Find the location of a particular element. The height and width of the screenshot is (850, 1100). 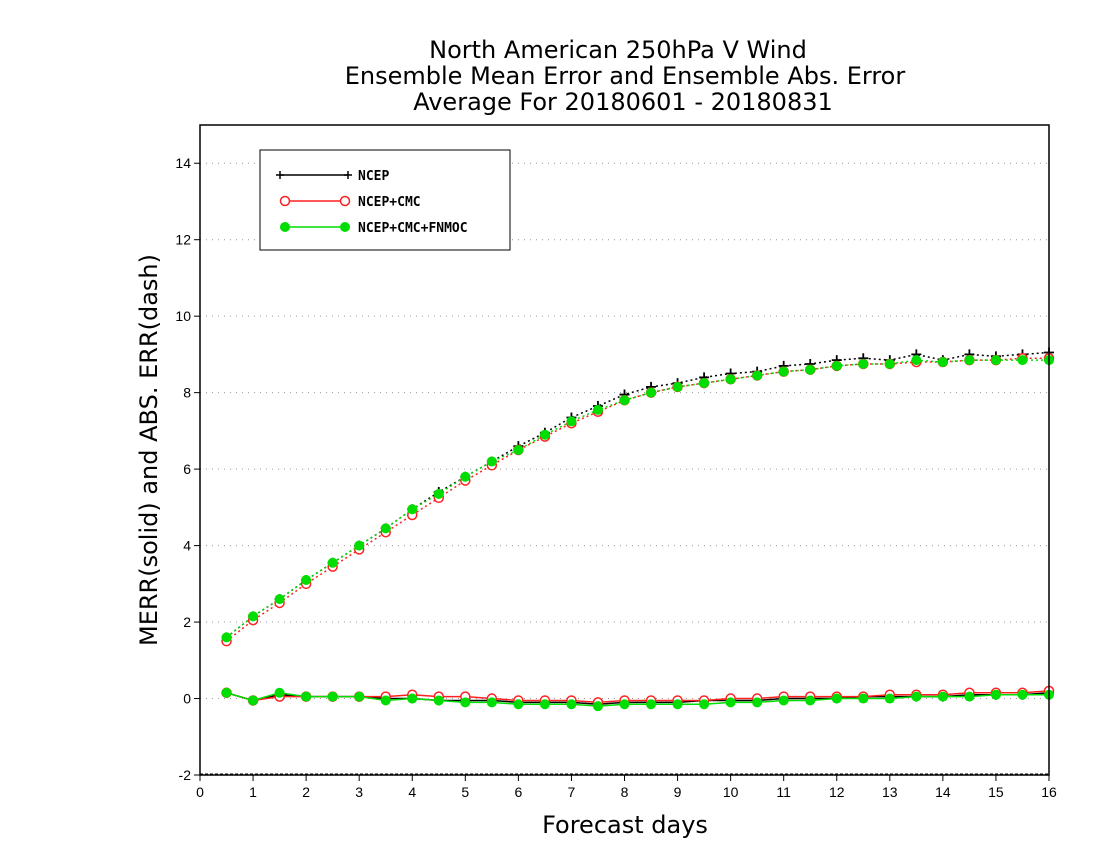

y-tick-label: 14 is located at coordinates (183, 163).